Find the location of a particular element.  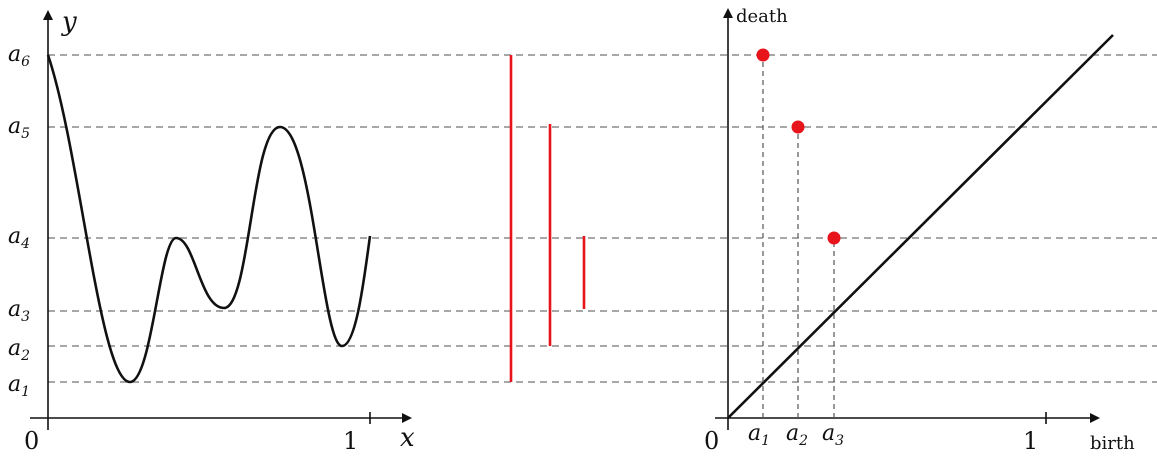

birth-label-a2: a2 is located at coordinates (797, 435).